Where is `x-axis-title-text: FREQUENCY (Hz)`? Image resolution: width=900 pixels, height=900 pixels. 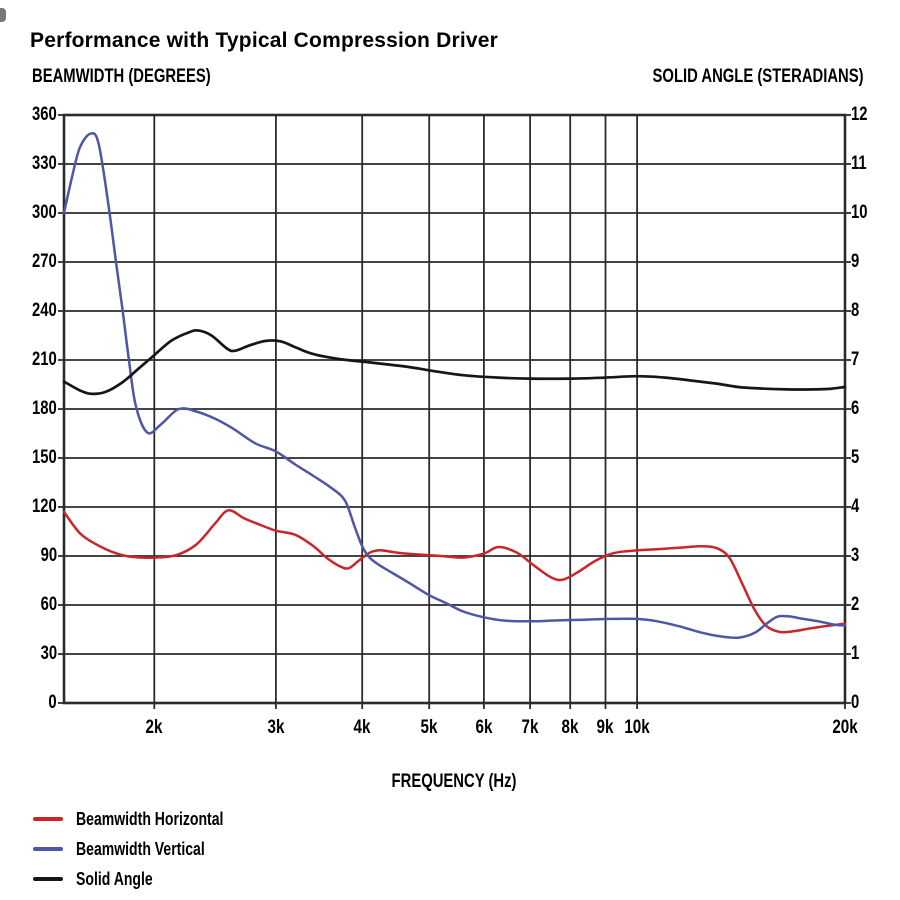 x-axis-title-text: FREQUENCY (Hz) is located at coordinates (454, 781).